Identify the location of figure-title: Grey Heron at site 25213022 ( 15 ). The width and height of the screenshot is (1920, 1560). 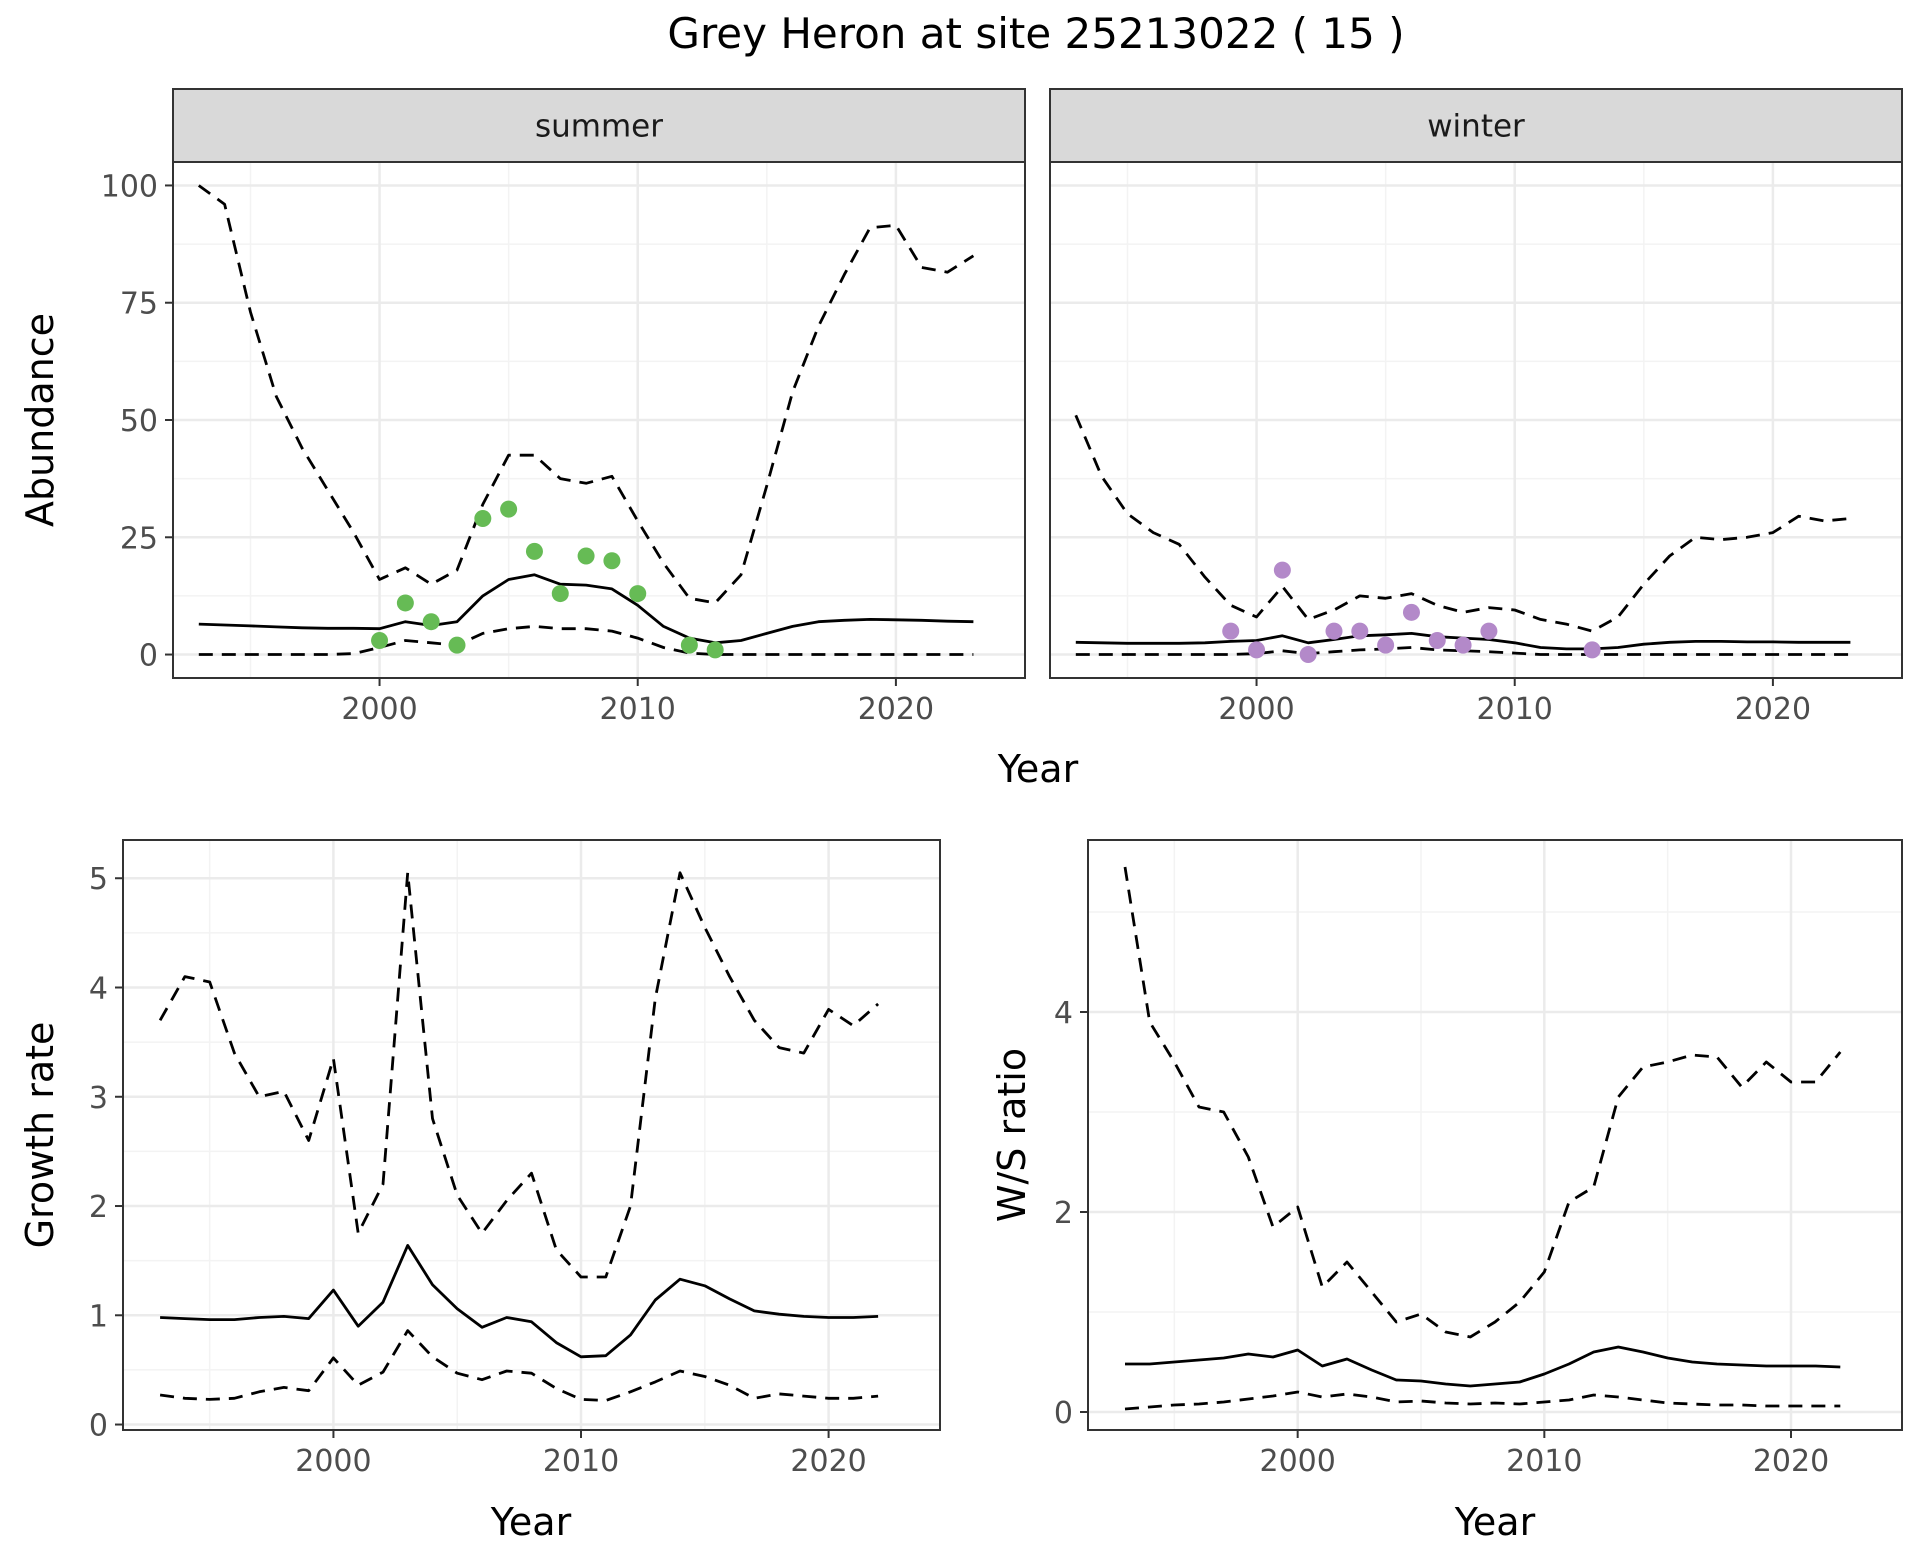
(1035, 33).